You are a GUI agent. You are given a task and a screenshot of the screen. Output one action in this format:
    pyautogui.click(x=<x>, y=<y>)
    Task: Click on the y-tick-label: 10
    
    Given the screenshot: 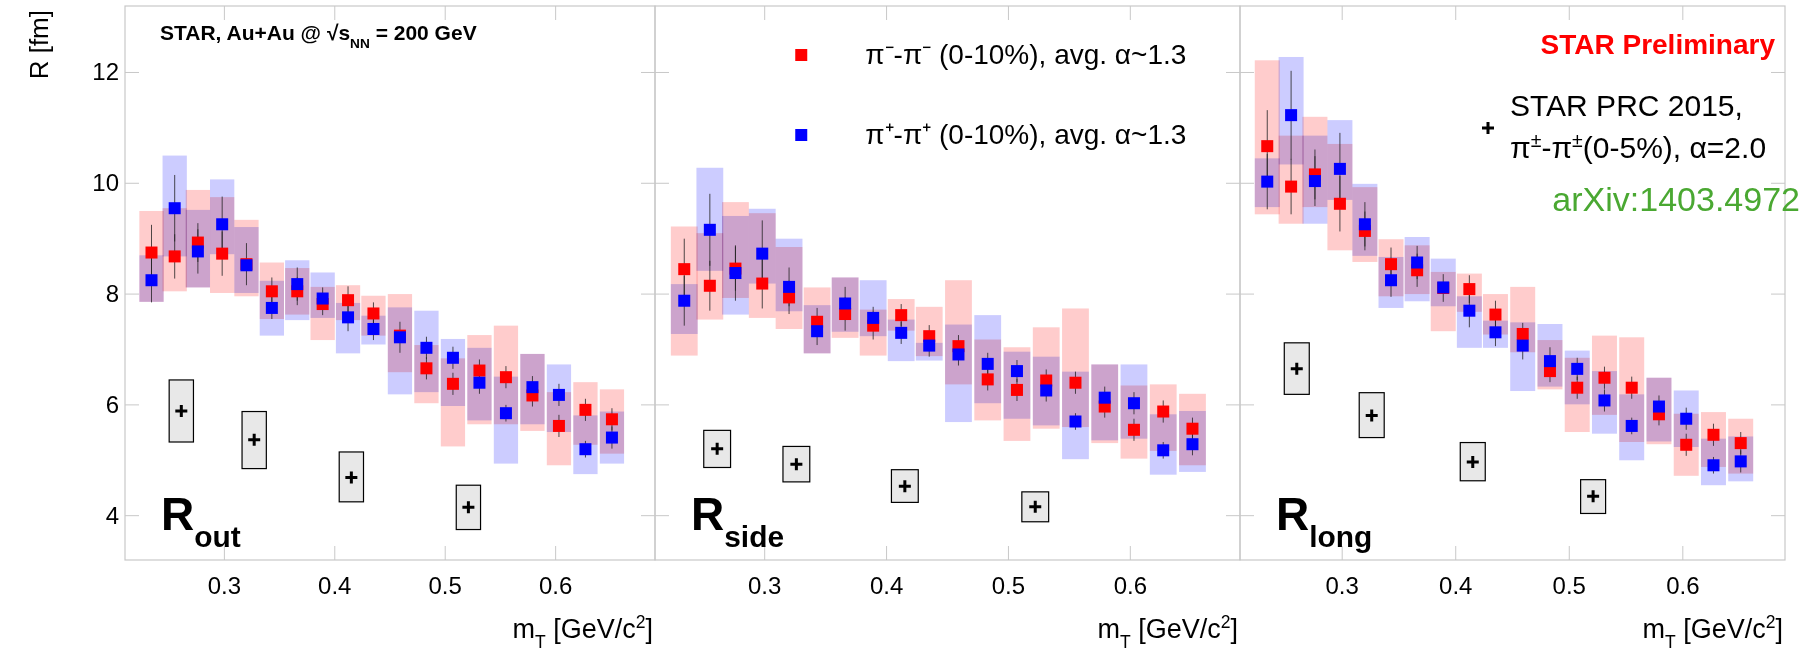 What is the action you would take?
    pyautogui.click(x=105, y=183)
    